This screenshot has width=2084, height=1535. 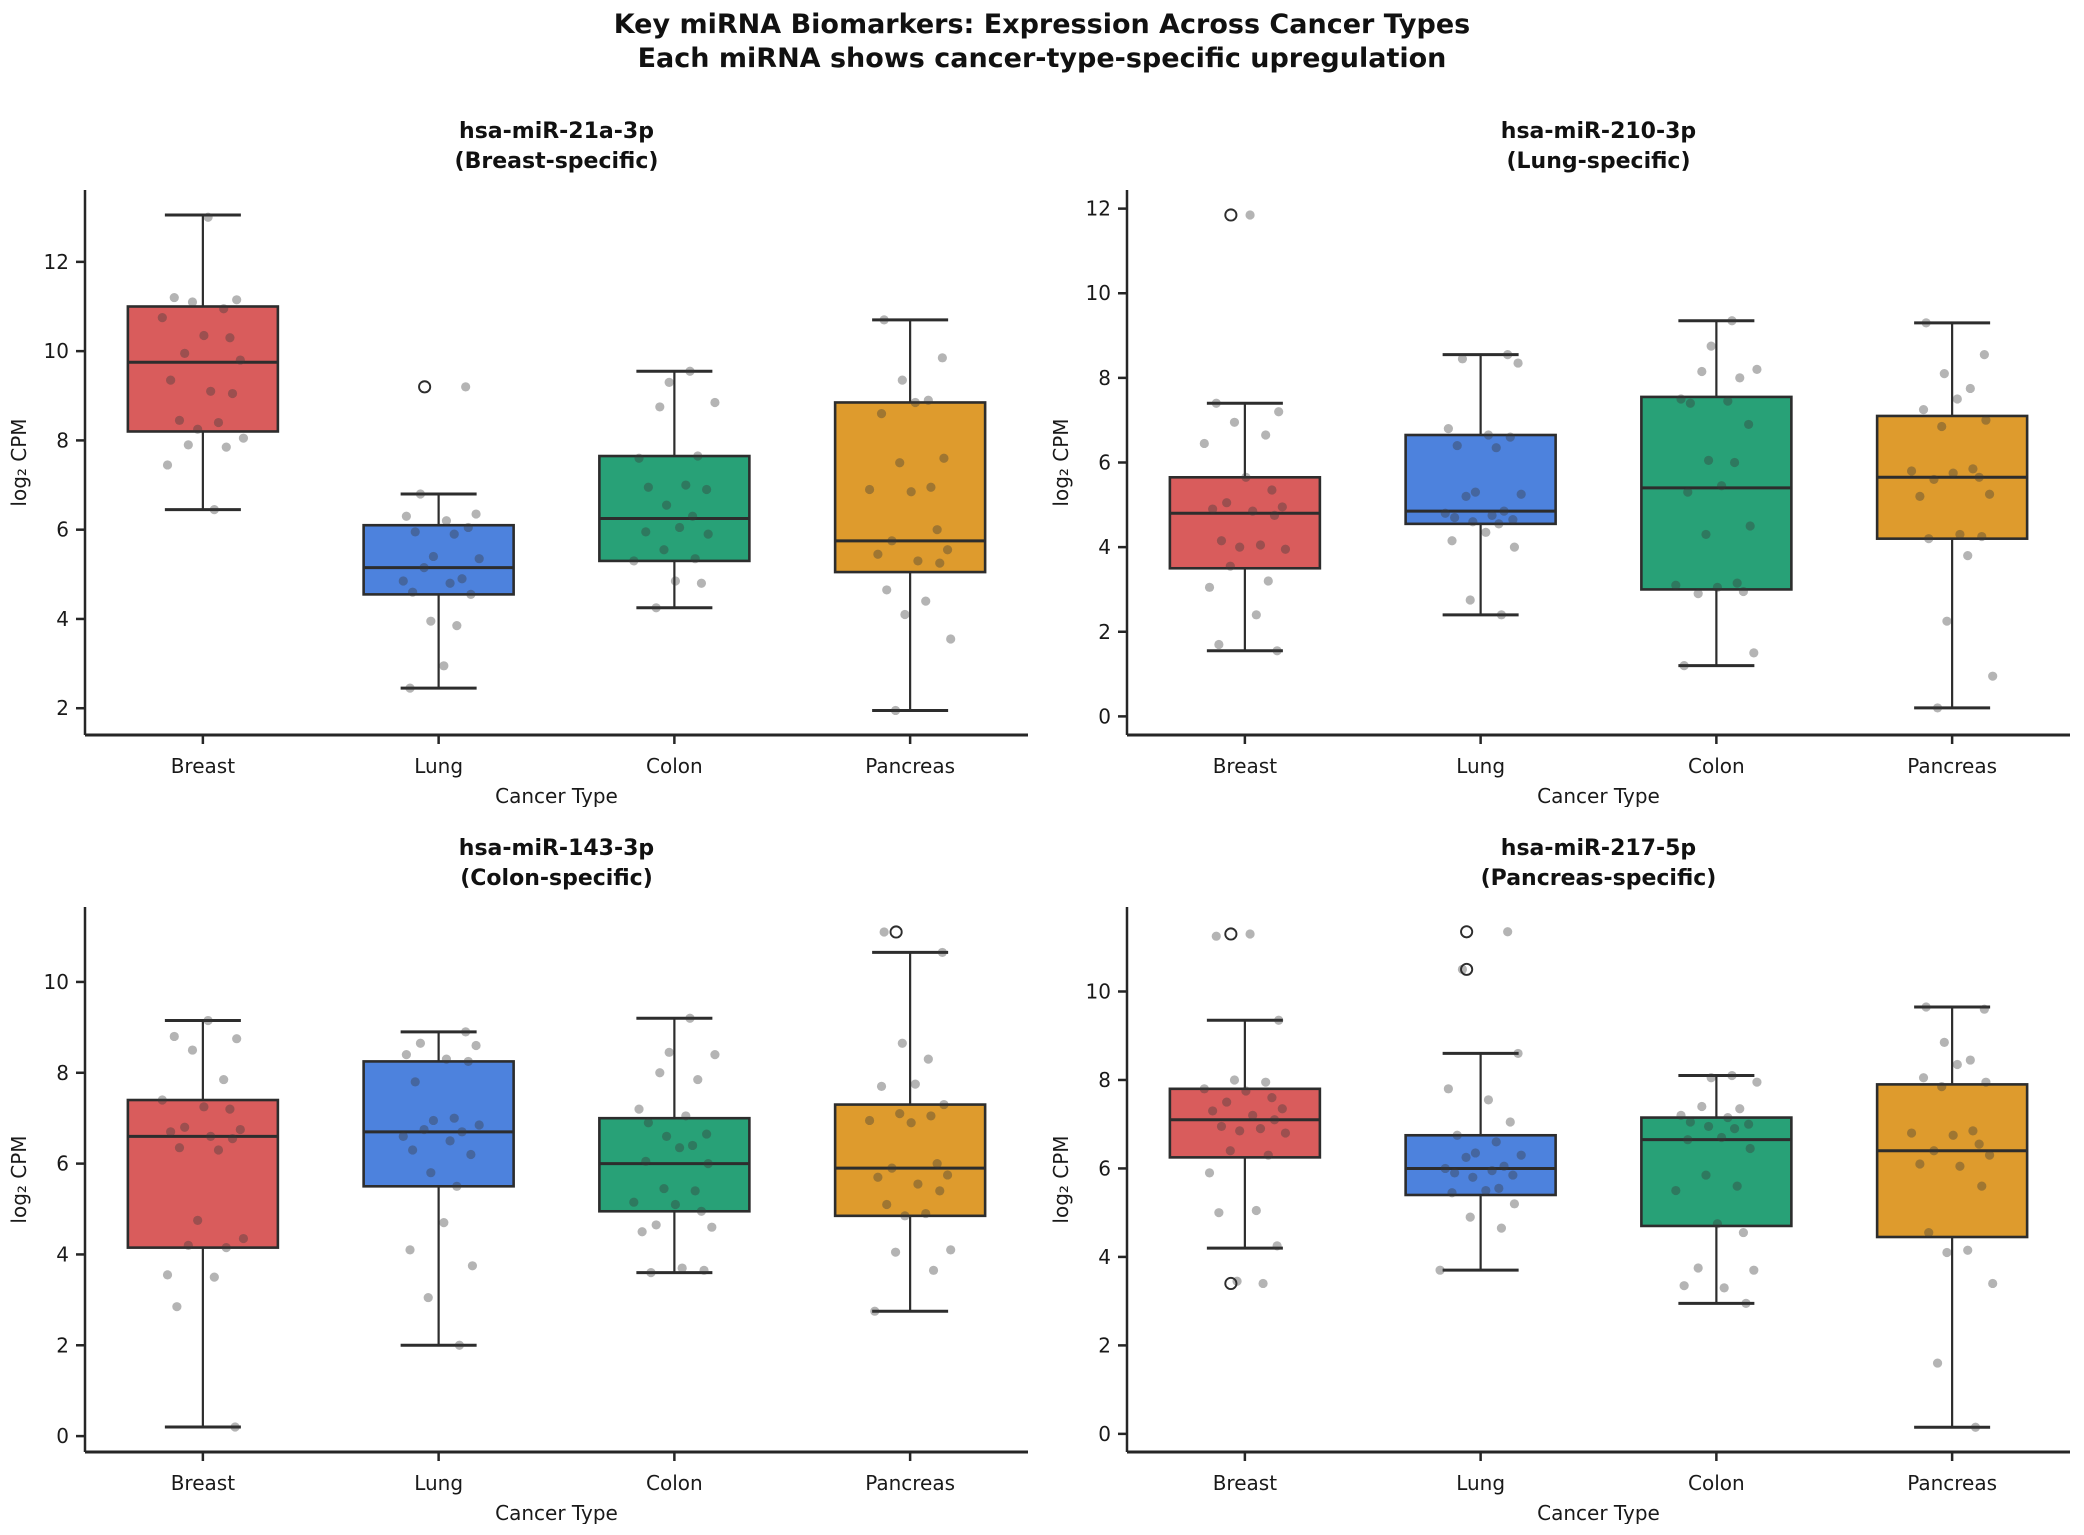 I want to click on x-tick-label-Colon: Colon, so click(x=674, y=766).